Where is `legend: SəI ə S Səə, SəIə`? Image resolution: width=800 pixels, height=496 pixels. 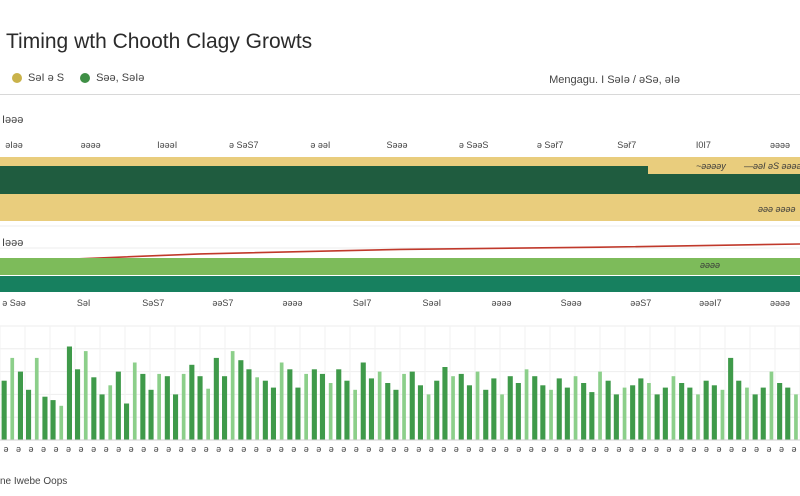 legend: SəI ə S Səə, SəIə is located at coordinates (86, 78).